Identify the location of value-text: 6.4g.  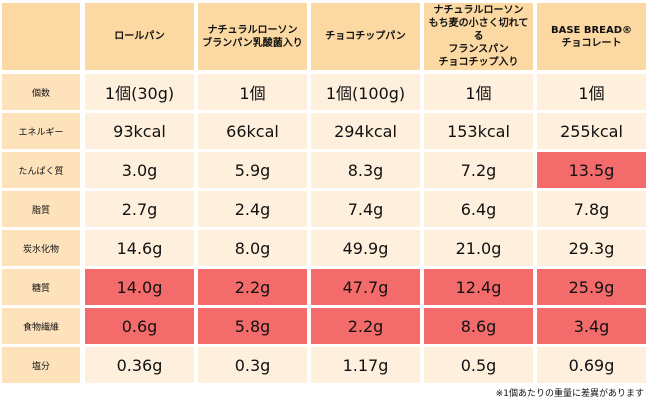
(478, 209).